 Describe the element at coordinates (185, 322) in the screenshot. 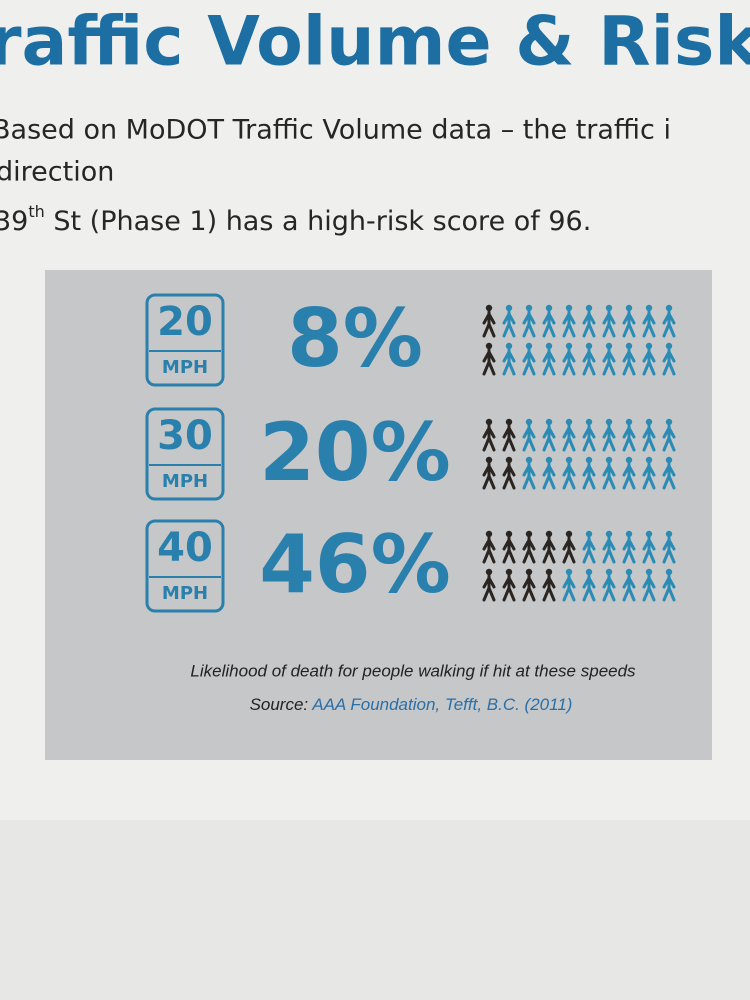

I see `speed: 20` at that location.